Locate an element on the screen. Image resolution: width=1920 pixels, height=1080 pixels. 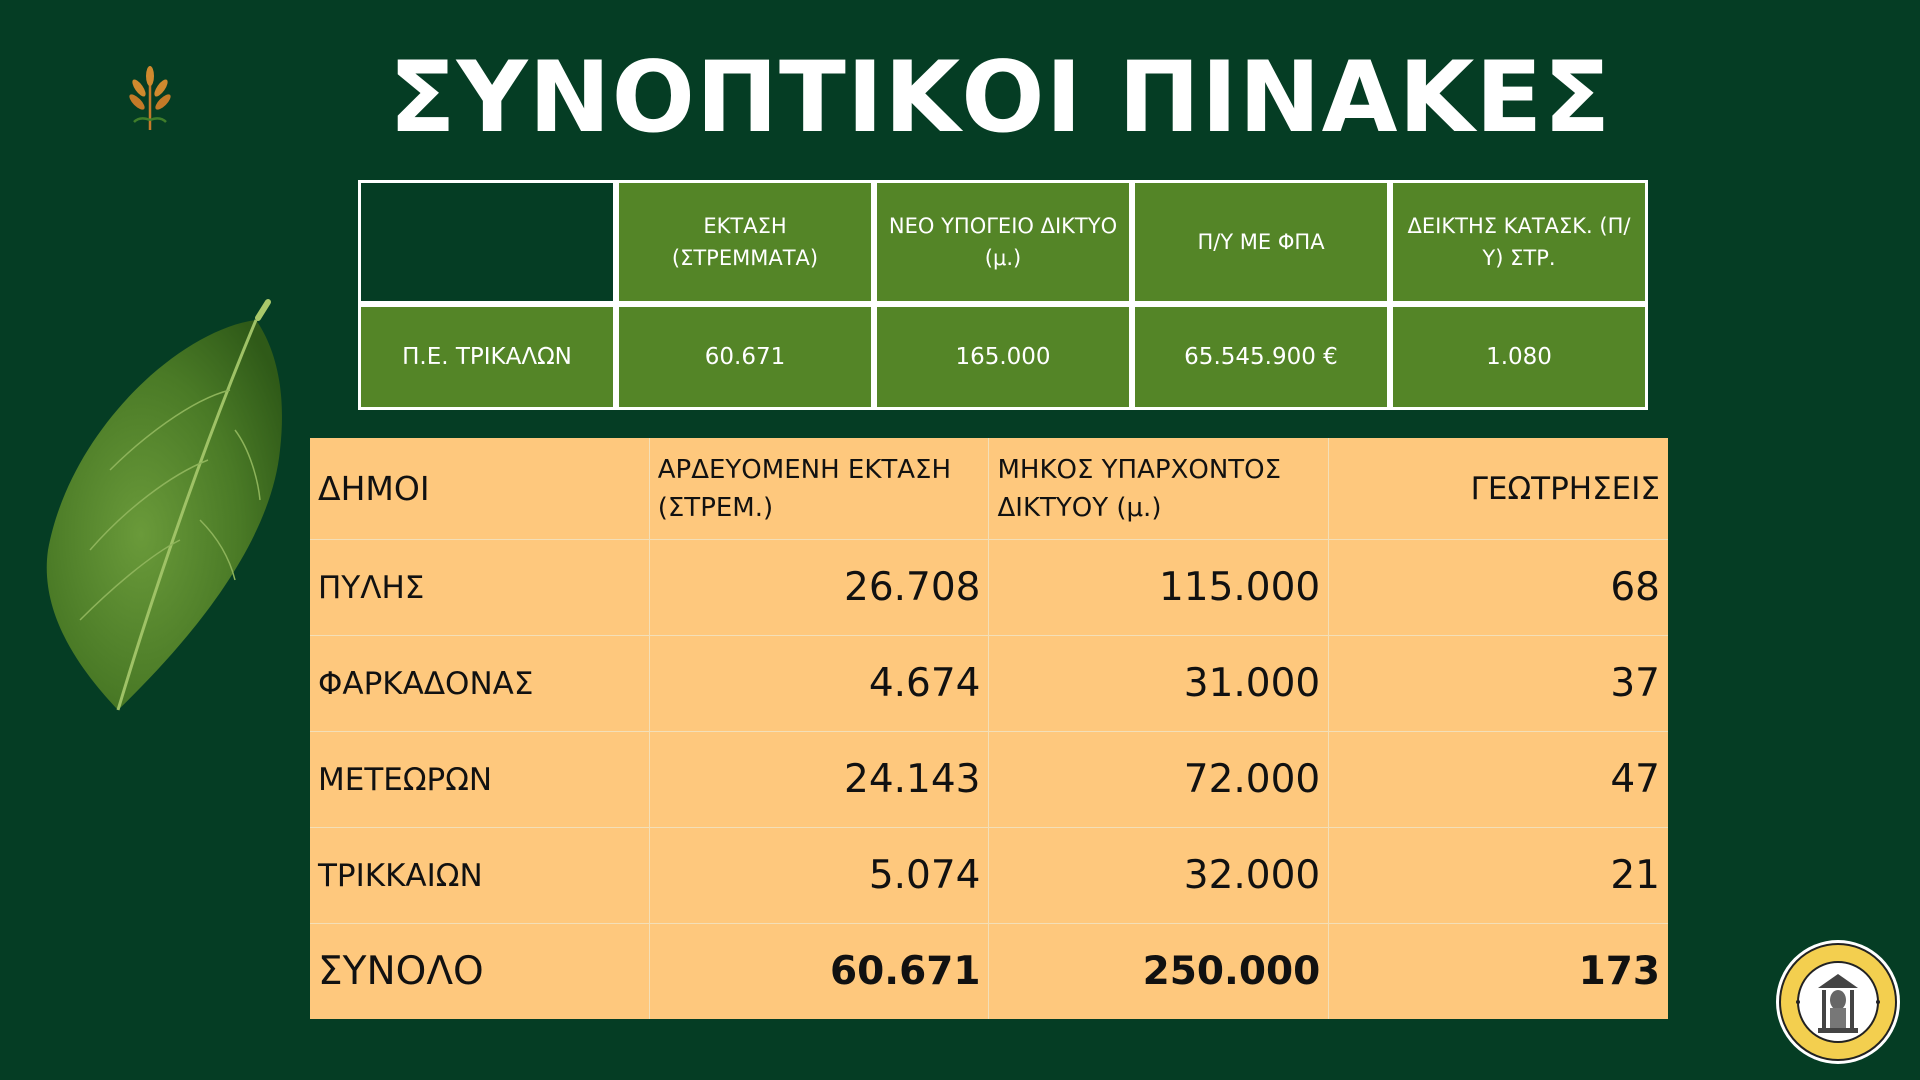
summary-header-cell is located at coordinates (487, 242).